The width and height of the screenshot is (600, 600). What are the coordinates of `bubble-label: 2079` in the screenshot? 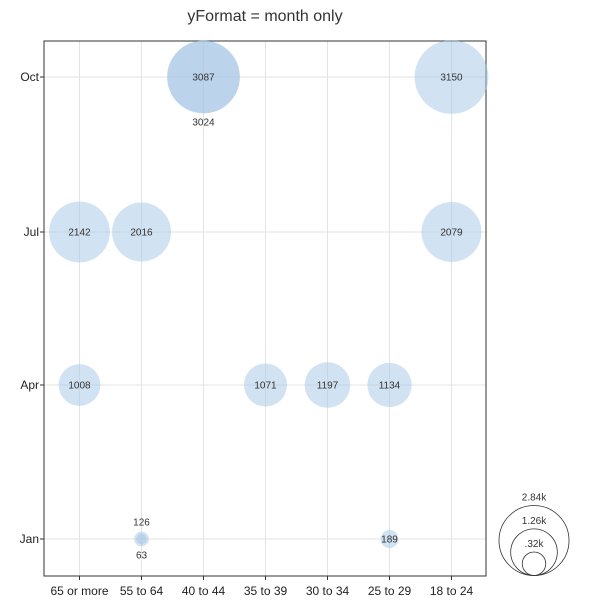 It's located at (451, 233).